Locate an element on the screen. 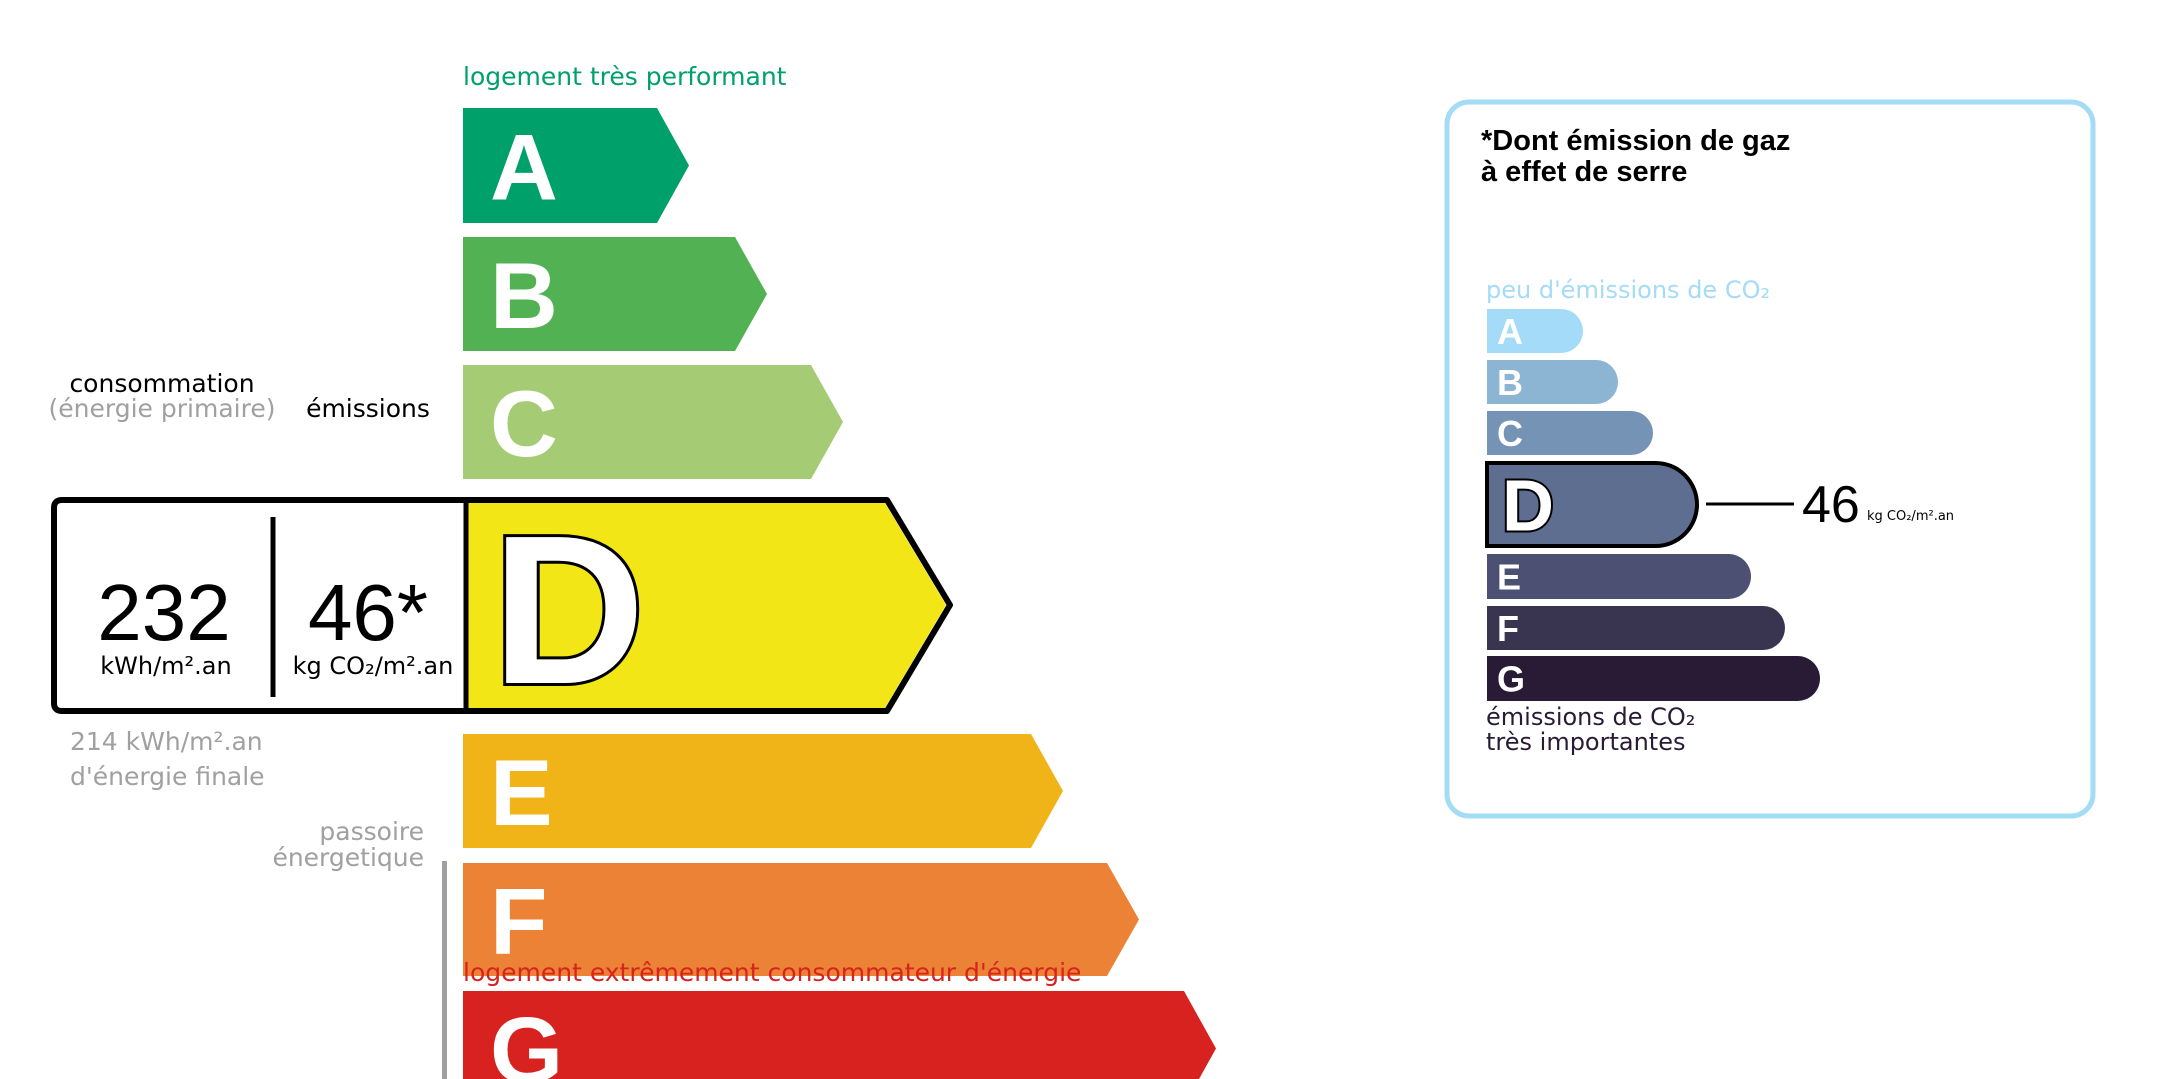  ges-class-bar-A is located at coordinates (1535, 331).